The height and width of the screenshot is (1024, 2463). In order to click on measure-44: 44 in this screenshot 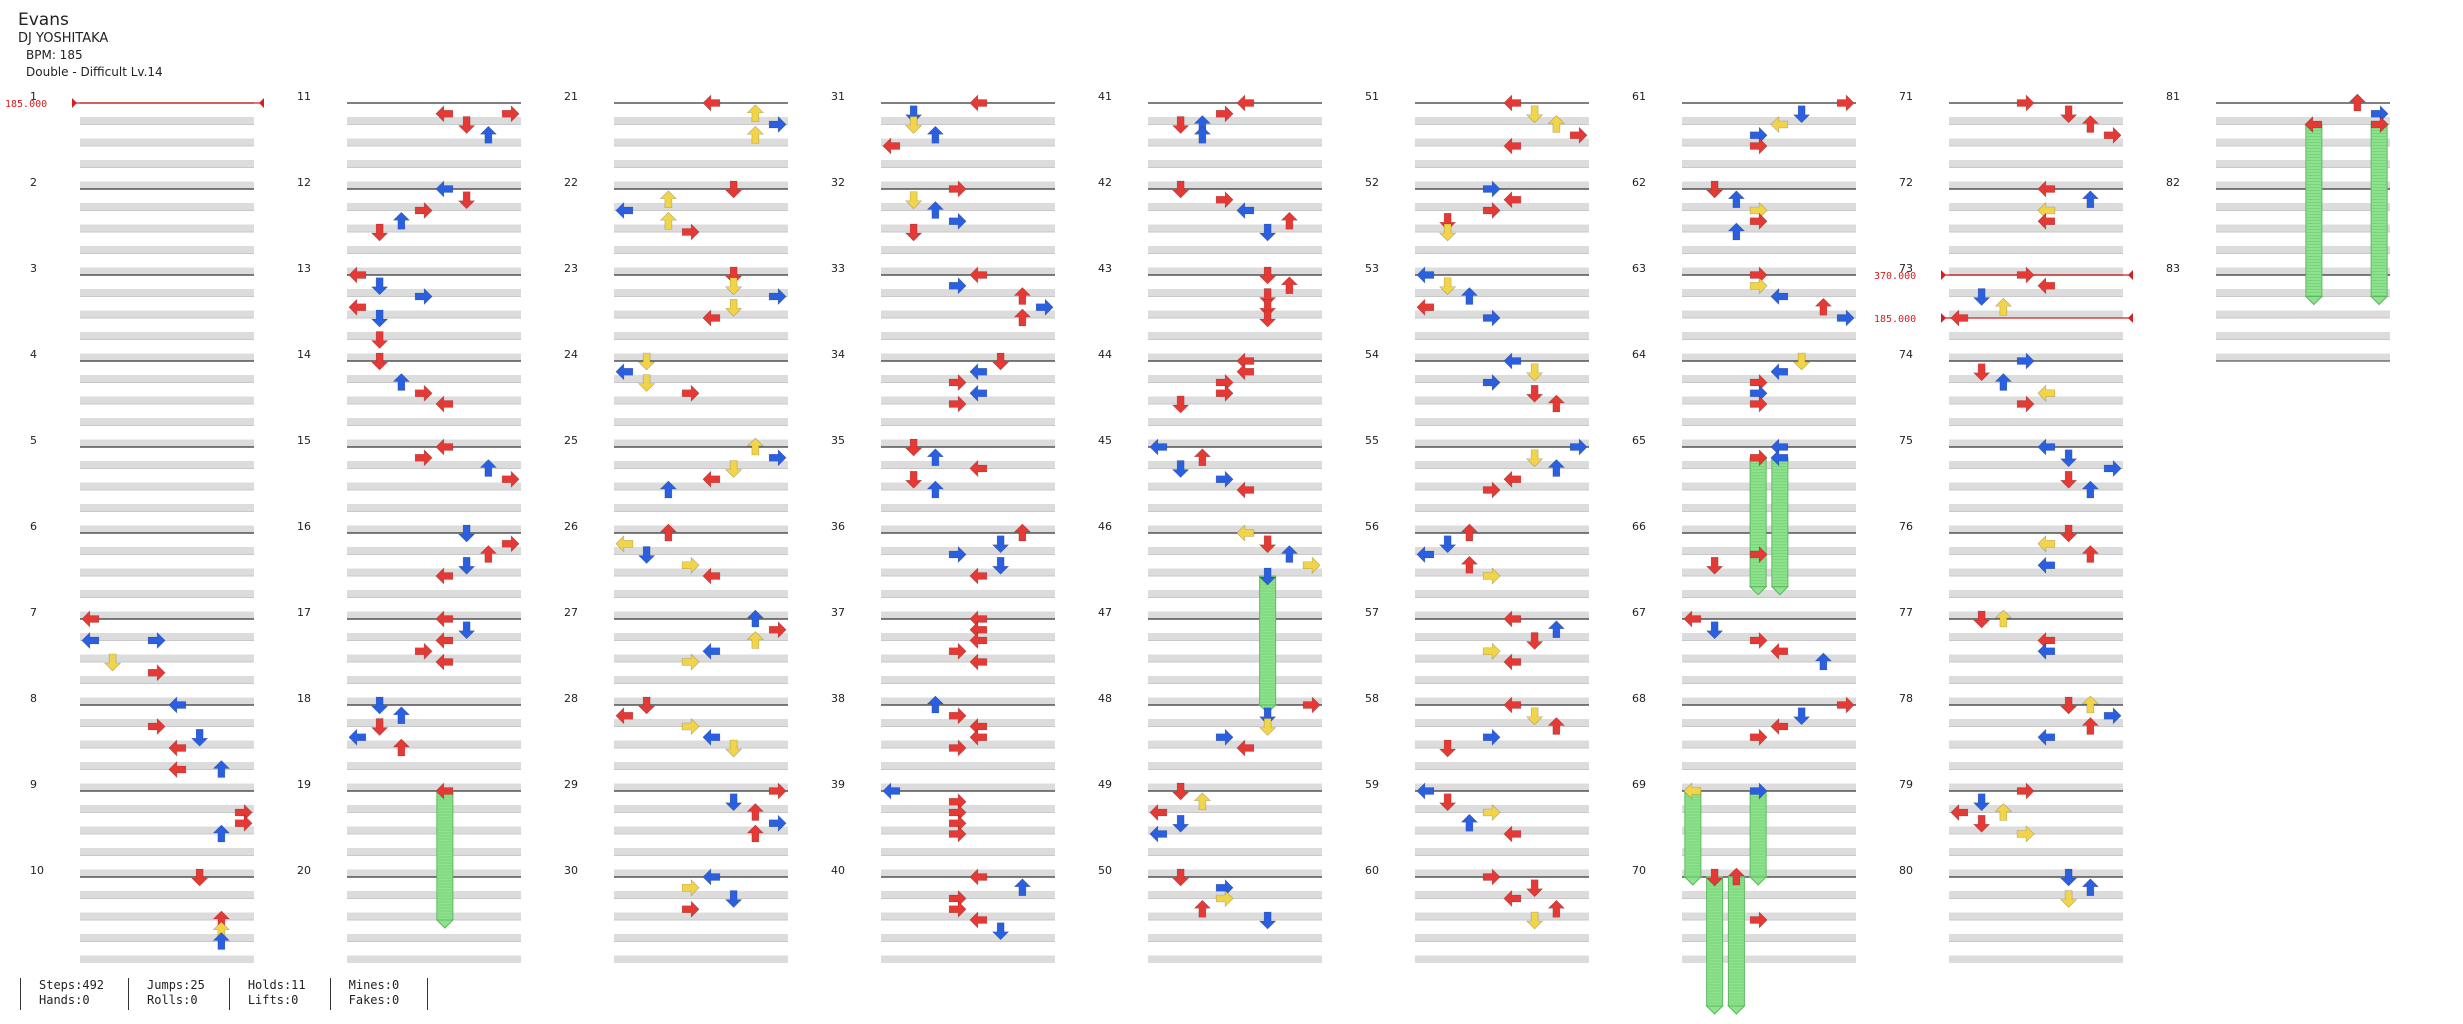, I will do `click(1210, 397)`.